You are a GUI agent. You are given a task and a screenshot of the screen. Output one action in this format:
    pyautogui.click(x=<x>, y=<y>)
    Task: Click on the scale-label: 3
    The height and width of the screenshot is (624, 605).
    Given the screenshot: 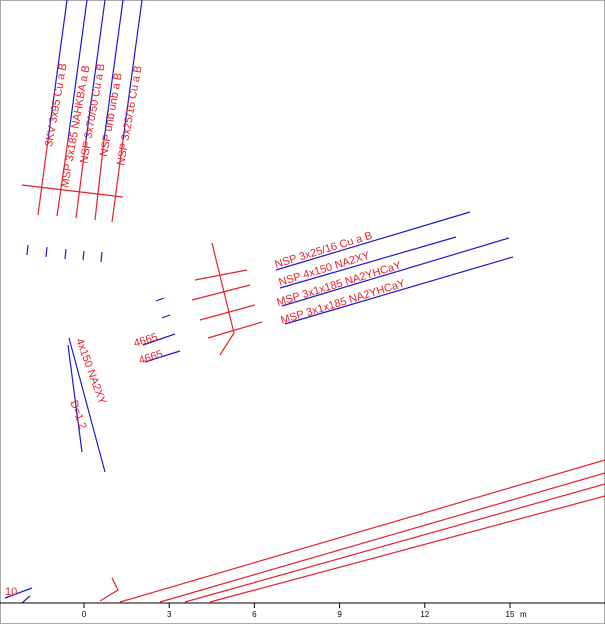 What is the action you would take?
    pyautogui.click(x=169, y=614)
    